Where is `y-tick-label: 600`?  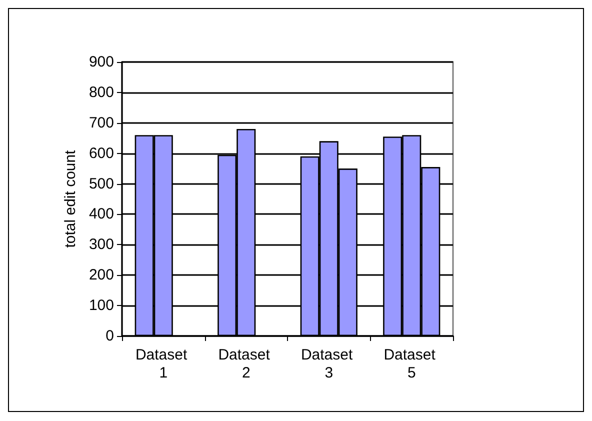
y-tick-label: 600 is located at coordinates (101, 153).